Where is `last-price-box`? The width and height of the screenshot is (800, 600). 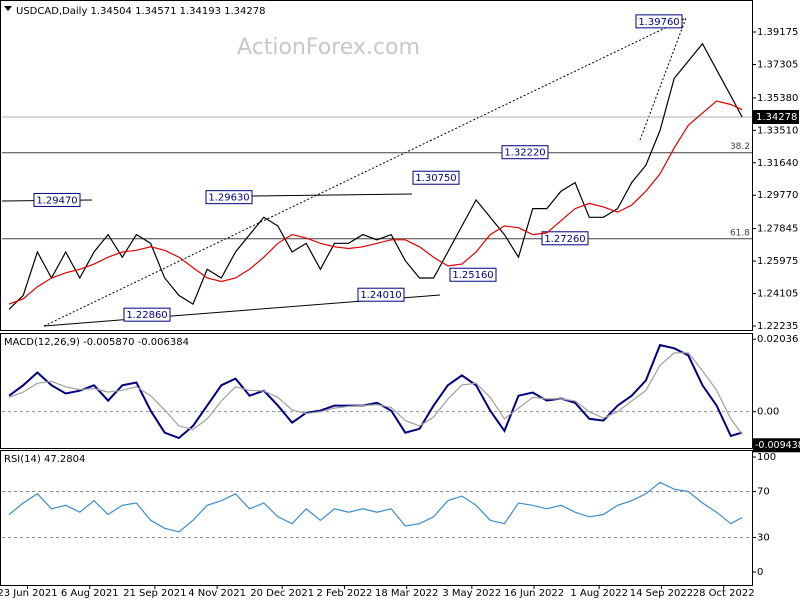
last-price-box is located at coordinates (776, 116).